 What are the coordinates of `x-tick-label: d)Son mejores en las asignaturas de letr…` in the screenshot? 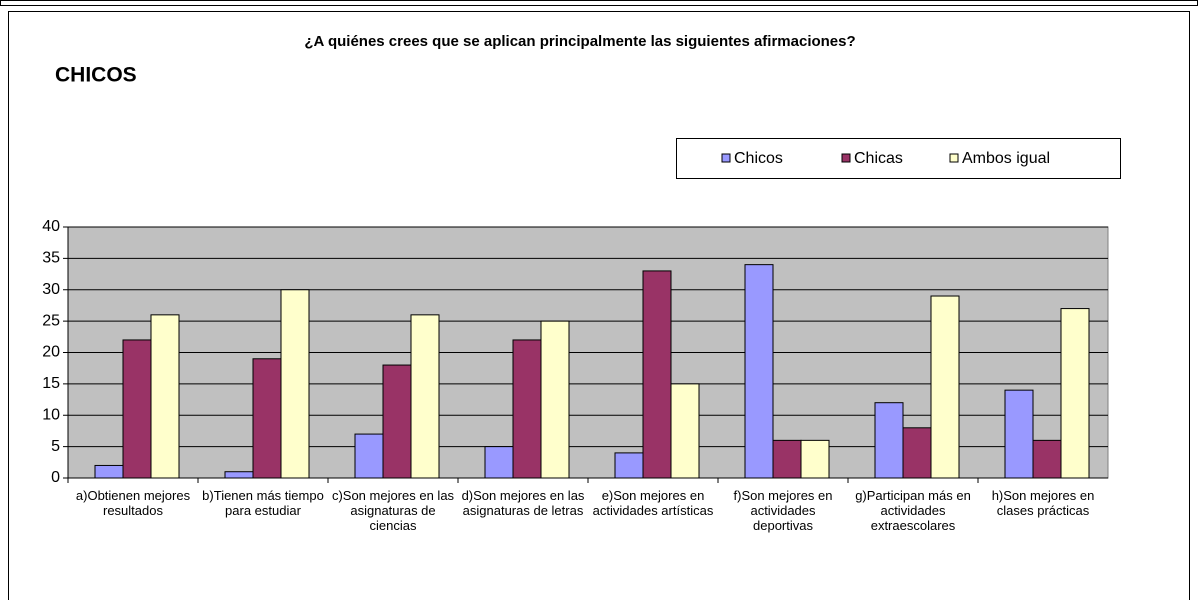 It's located at (523, 503).